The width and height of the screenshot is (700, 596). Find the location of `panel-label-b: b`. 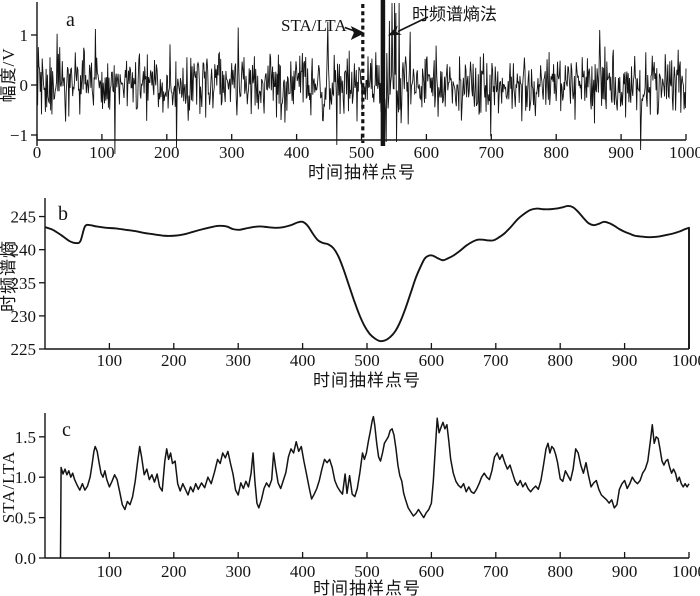

panel-label-b: b is located at coordinates (63, 214).